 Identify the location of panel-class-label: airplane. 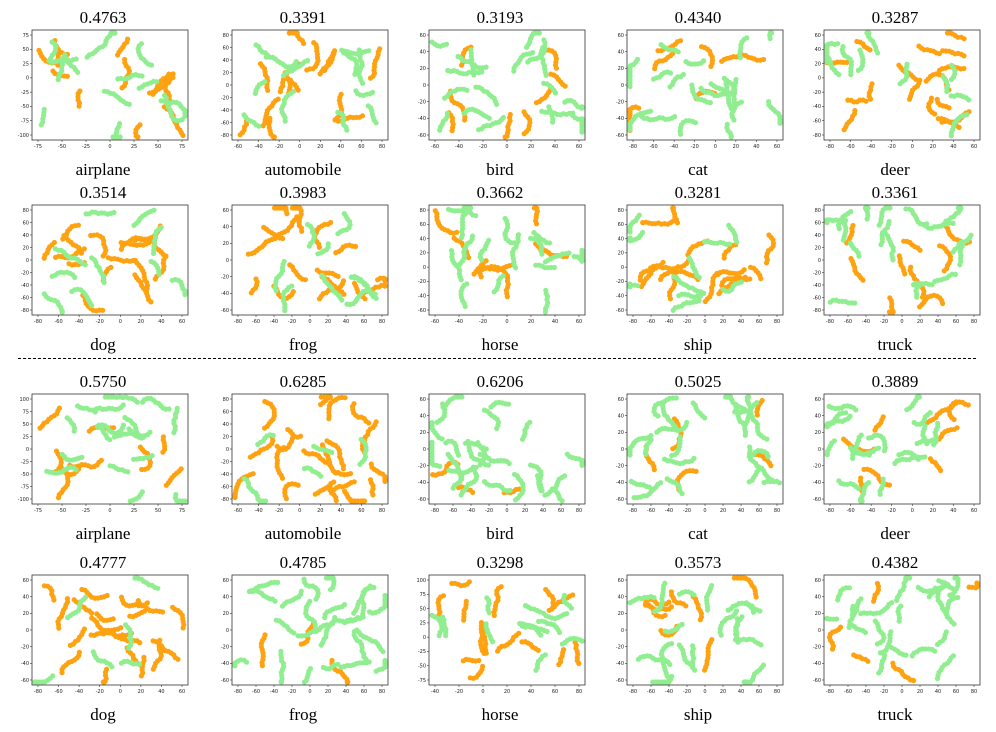
(103, 533).